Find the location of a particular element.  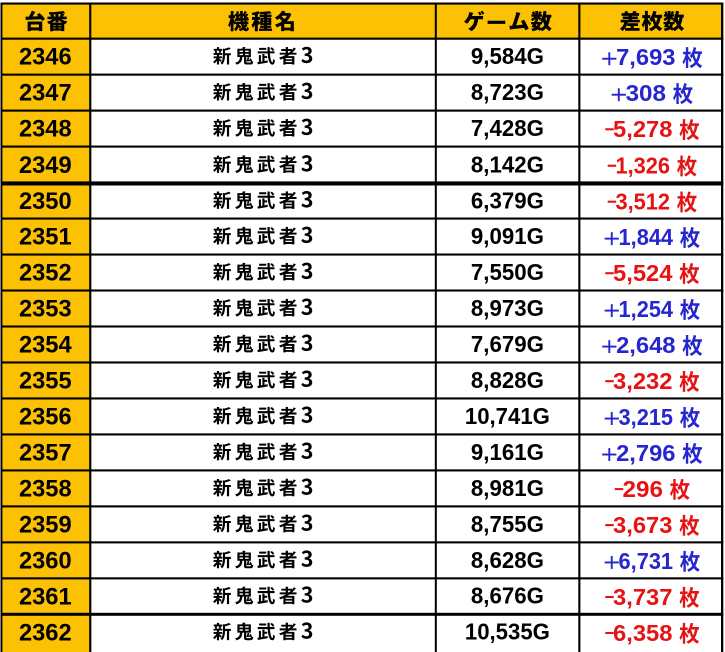

svg-text: 2357 is located at coordinates (45, 454).